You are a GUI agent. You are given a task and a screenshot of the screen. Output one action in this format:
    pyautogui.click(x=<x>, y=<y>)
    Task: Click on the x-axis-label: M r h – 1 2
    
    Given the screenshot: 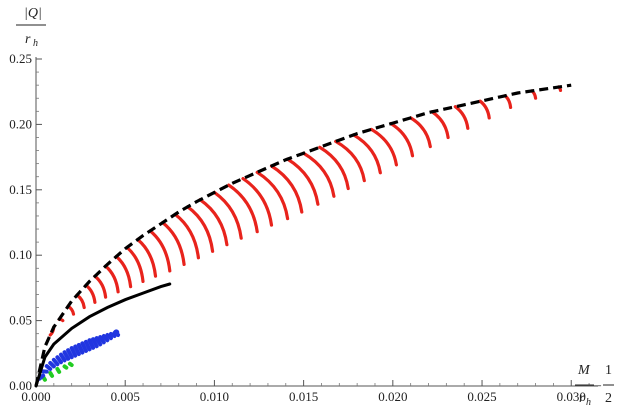 What is the action you would take?
    pyautogui.click(x=594, y=385)
    